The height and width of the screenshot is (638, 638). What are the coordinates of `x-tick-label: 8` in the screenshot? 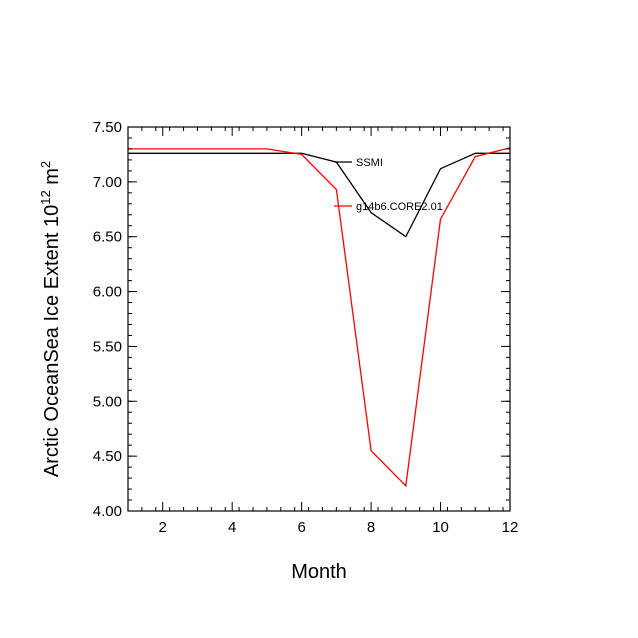 It's located at (371, 527).